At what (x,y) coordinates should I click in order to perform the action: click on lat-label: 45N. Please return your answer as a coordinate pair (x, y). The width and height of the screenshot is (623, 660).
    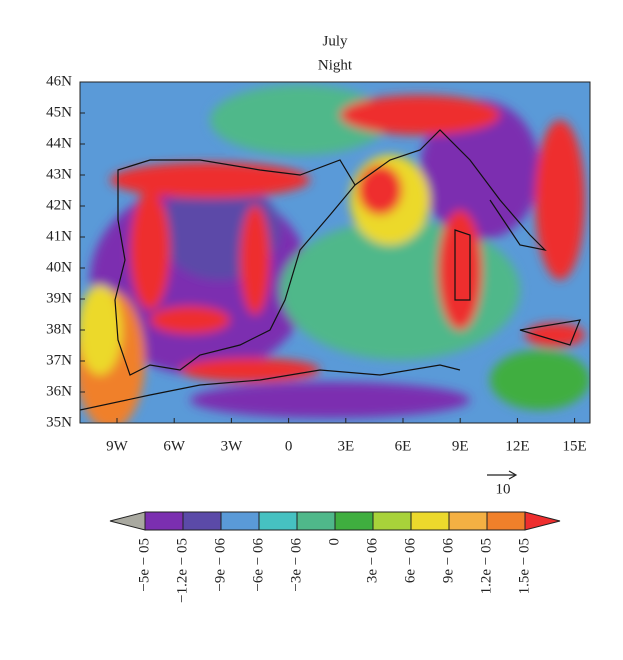
    Looking at the image, I should click on (59, 112).